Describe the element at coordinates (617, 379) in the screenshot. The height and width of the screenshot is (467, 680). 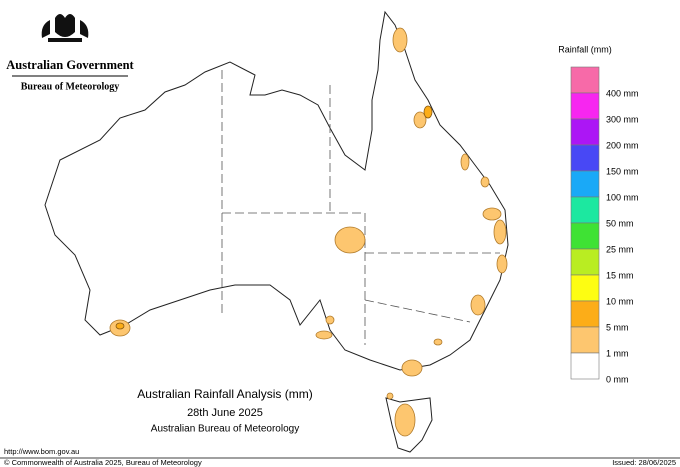
I see `legend-label: 0 mm` at that location.